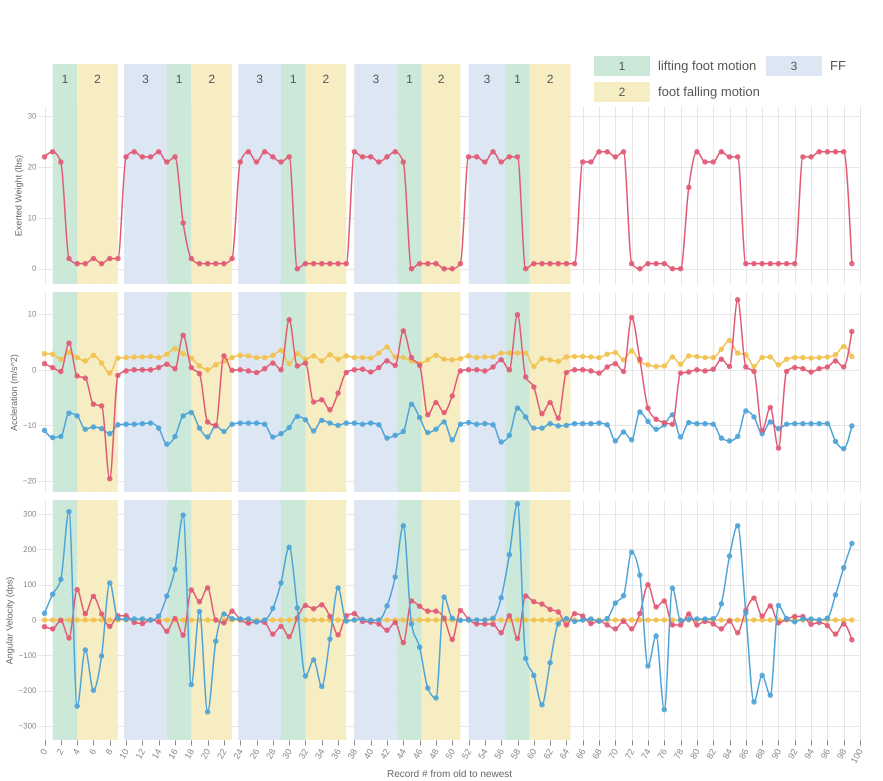  Describe the element at coordinates (30, 481) in the screenshot. I see `y-tick-label: −20` at that location.